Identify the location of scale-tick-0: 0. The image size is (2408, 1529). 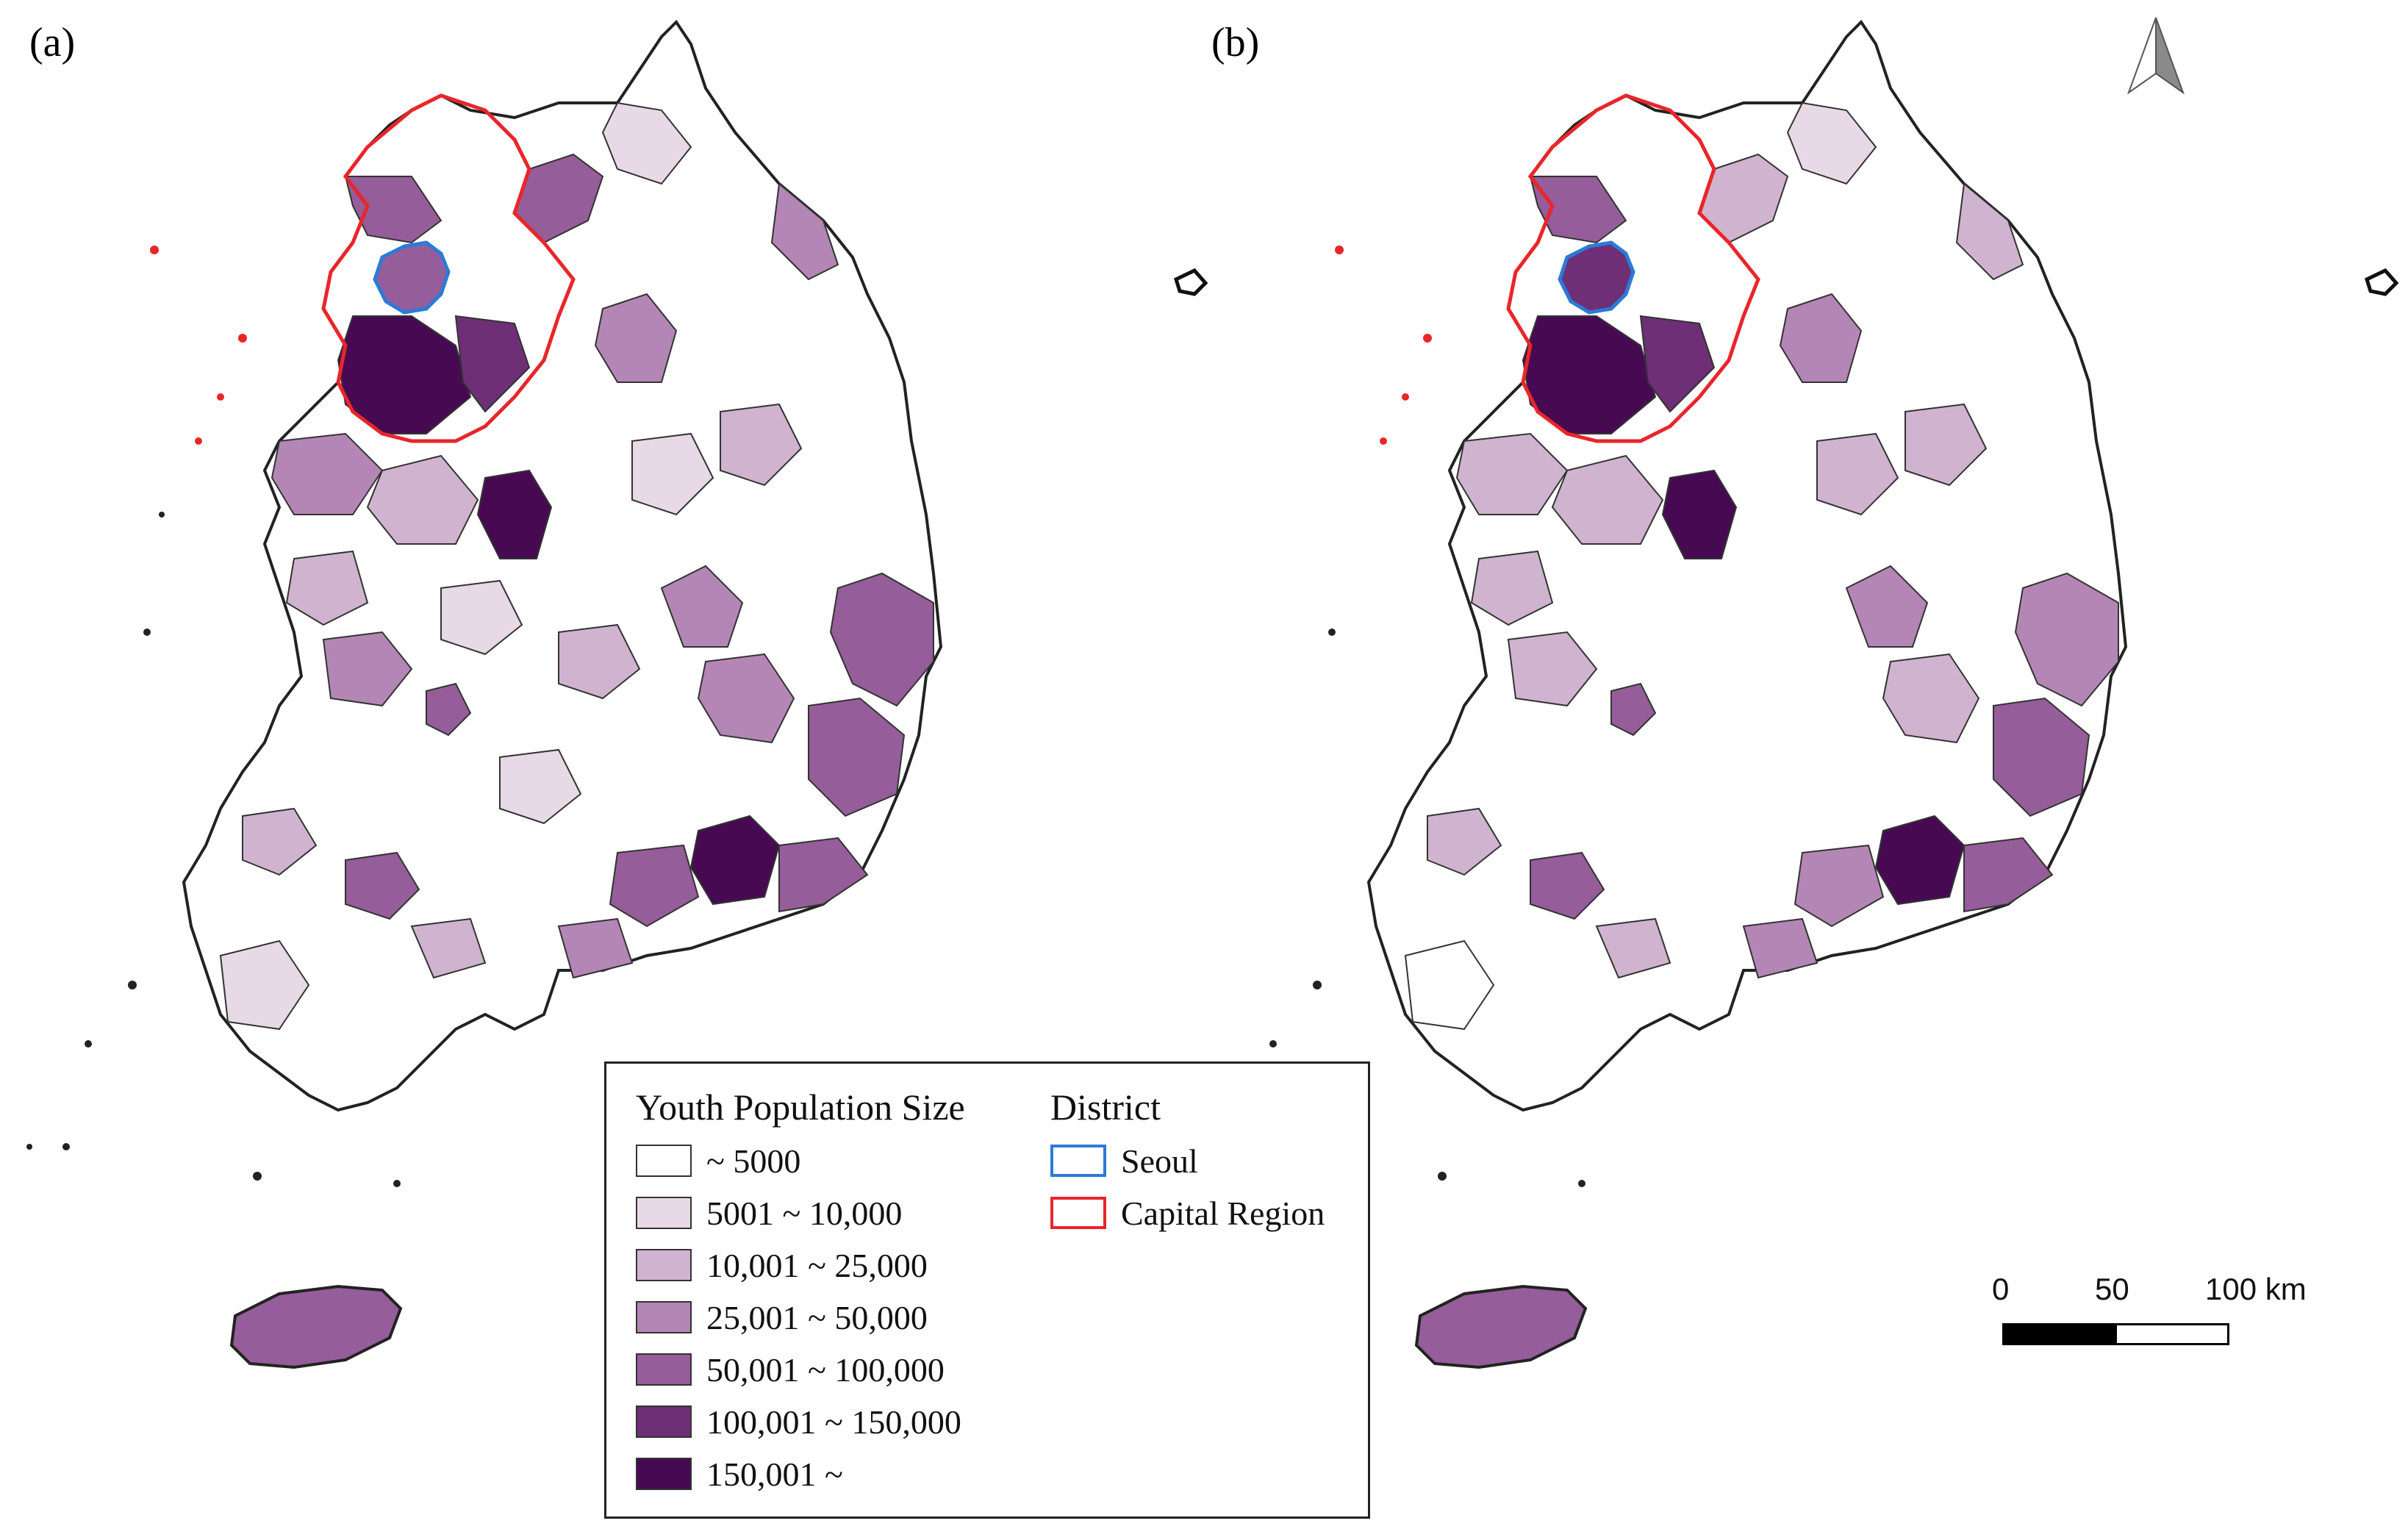
(2001, 1289).